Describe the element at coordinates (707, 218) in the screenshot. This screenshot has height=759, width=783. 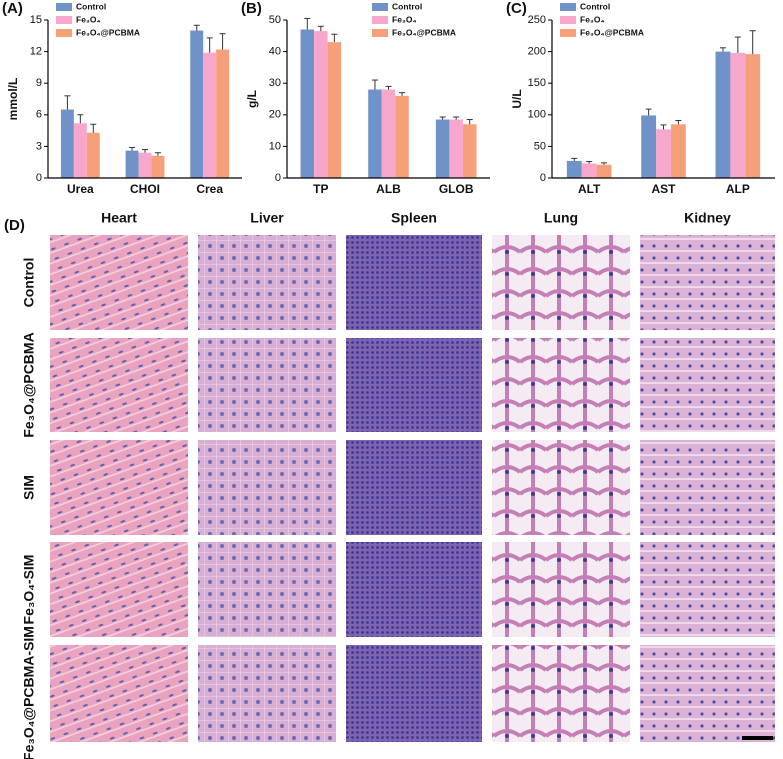
I see `column-header: Kidney` at that location.